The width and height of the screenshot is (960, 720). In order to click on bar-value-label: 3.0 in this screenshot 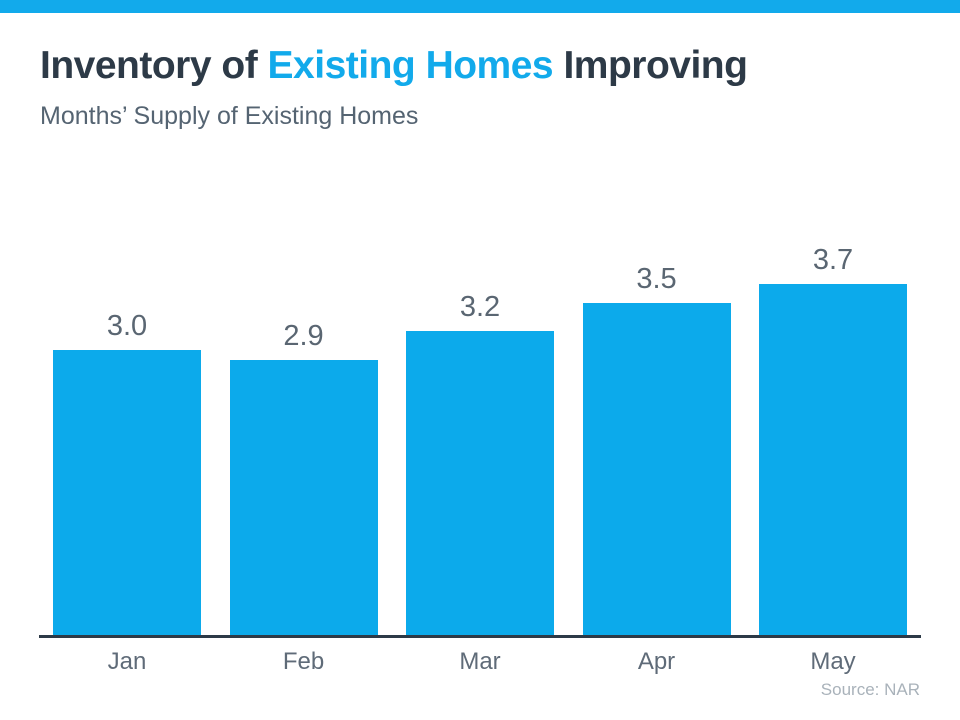, I will do `click(127, 326)`.